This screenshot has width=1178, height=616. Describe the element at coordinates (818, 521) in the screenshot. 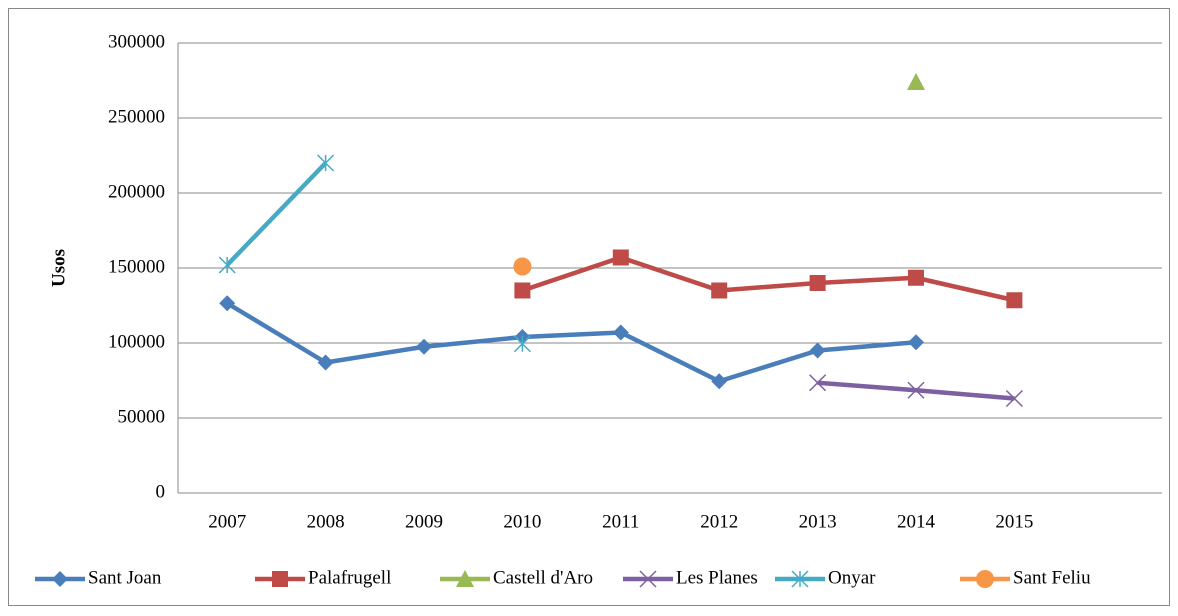

I see `x-tick-label: 2013` at that location.